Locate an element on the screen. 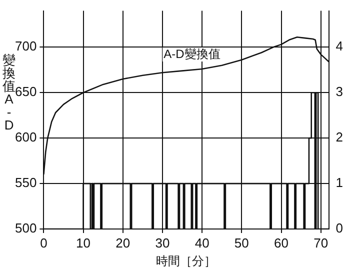 Image resolution: width=350 pixels, height=269 pixels. x-tick-label: 10 is located at coordinates (83, 242).